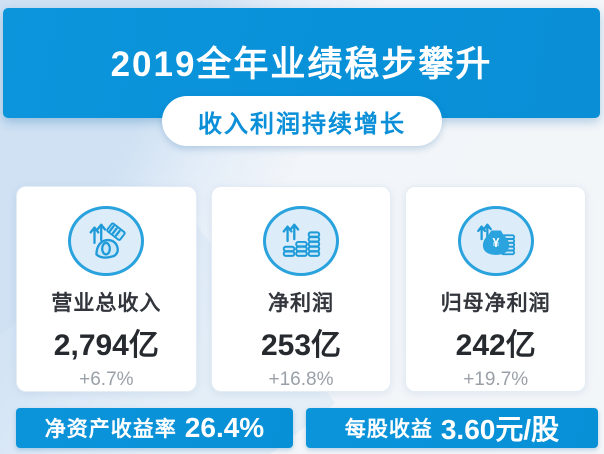  I want to click on card-label: 归母净利润, so click(495, 303).